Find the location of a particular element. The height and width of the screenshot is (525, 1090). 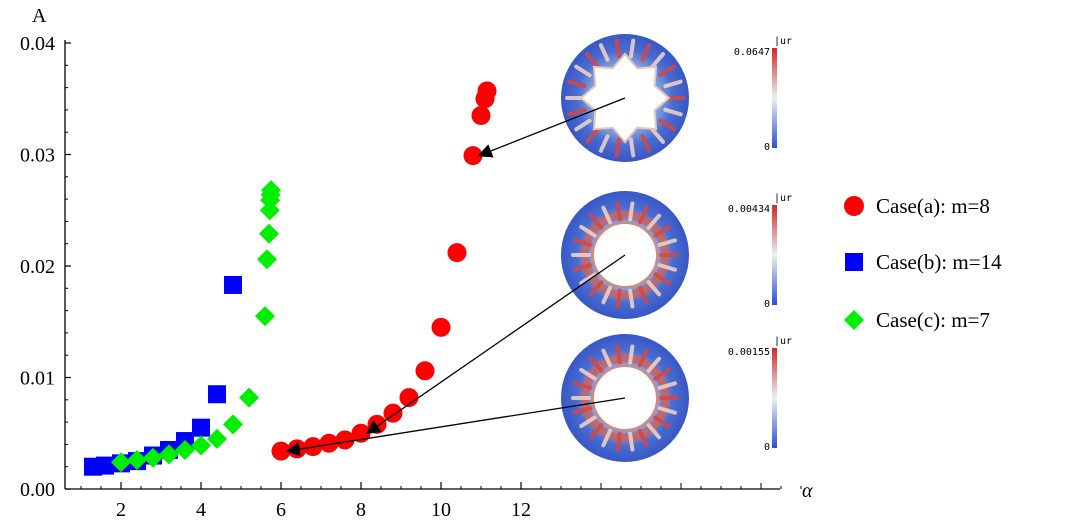

colorbar-max-label: 0.00434 is located at coordinates (749, 209).